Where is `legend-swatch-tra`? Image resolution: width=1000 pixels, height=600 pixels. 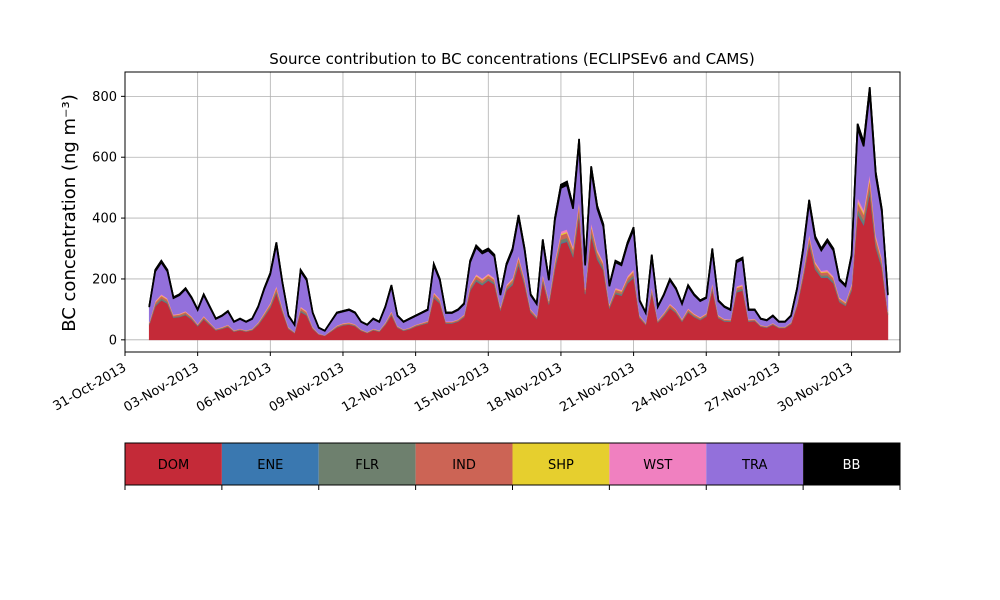 legend-swatch-tra is located at coordinates (755, 464).